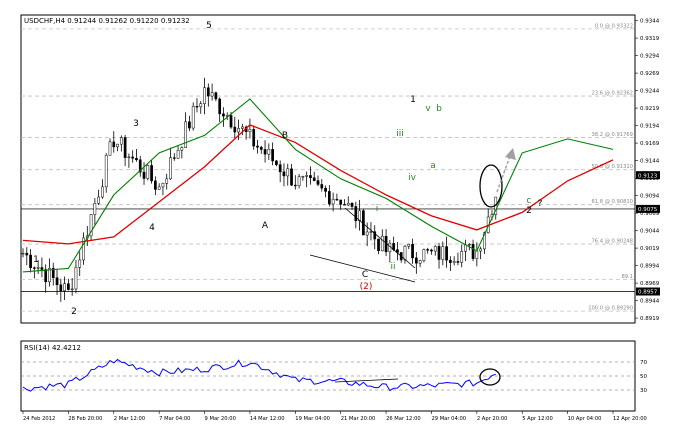 This screenshot has width=692, height=433. What do you see at coordinates (648, 293) in the screenshot?
I see `price-tag-text: 0.8957` at bounding box center [648, 293].